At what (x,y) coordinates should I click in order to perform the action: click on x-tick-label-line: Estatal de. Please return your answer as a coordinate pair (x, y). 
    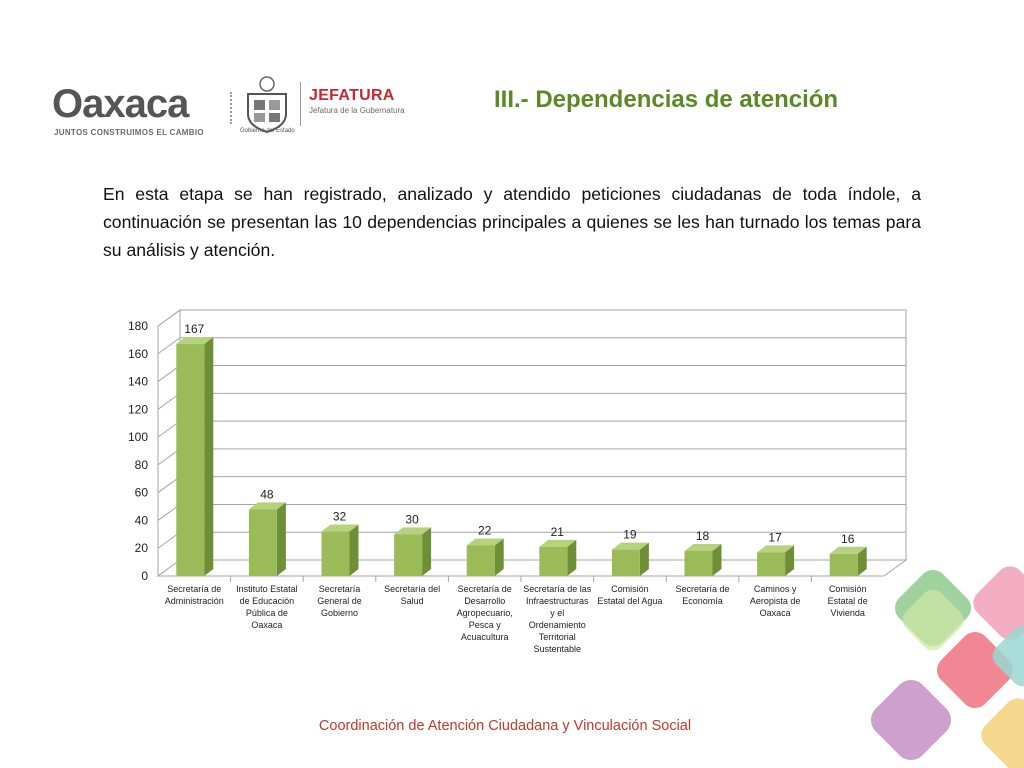
    Looking at the image, I should click on (848, 601).